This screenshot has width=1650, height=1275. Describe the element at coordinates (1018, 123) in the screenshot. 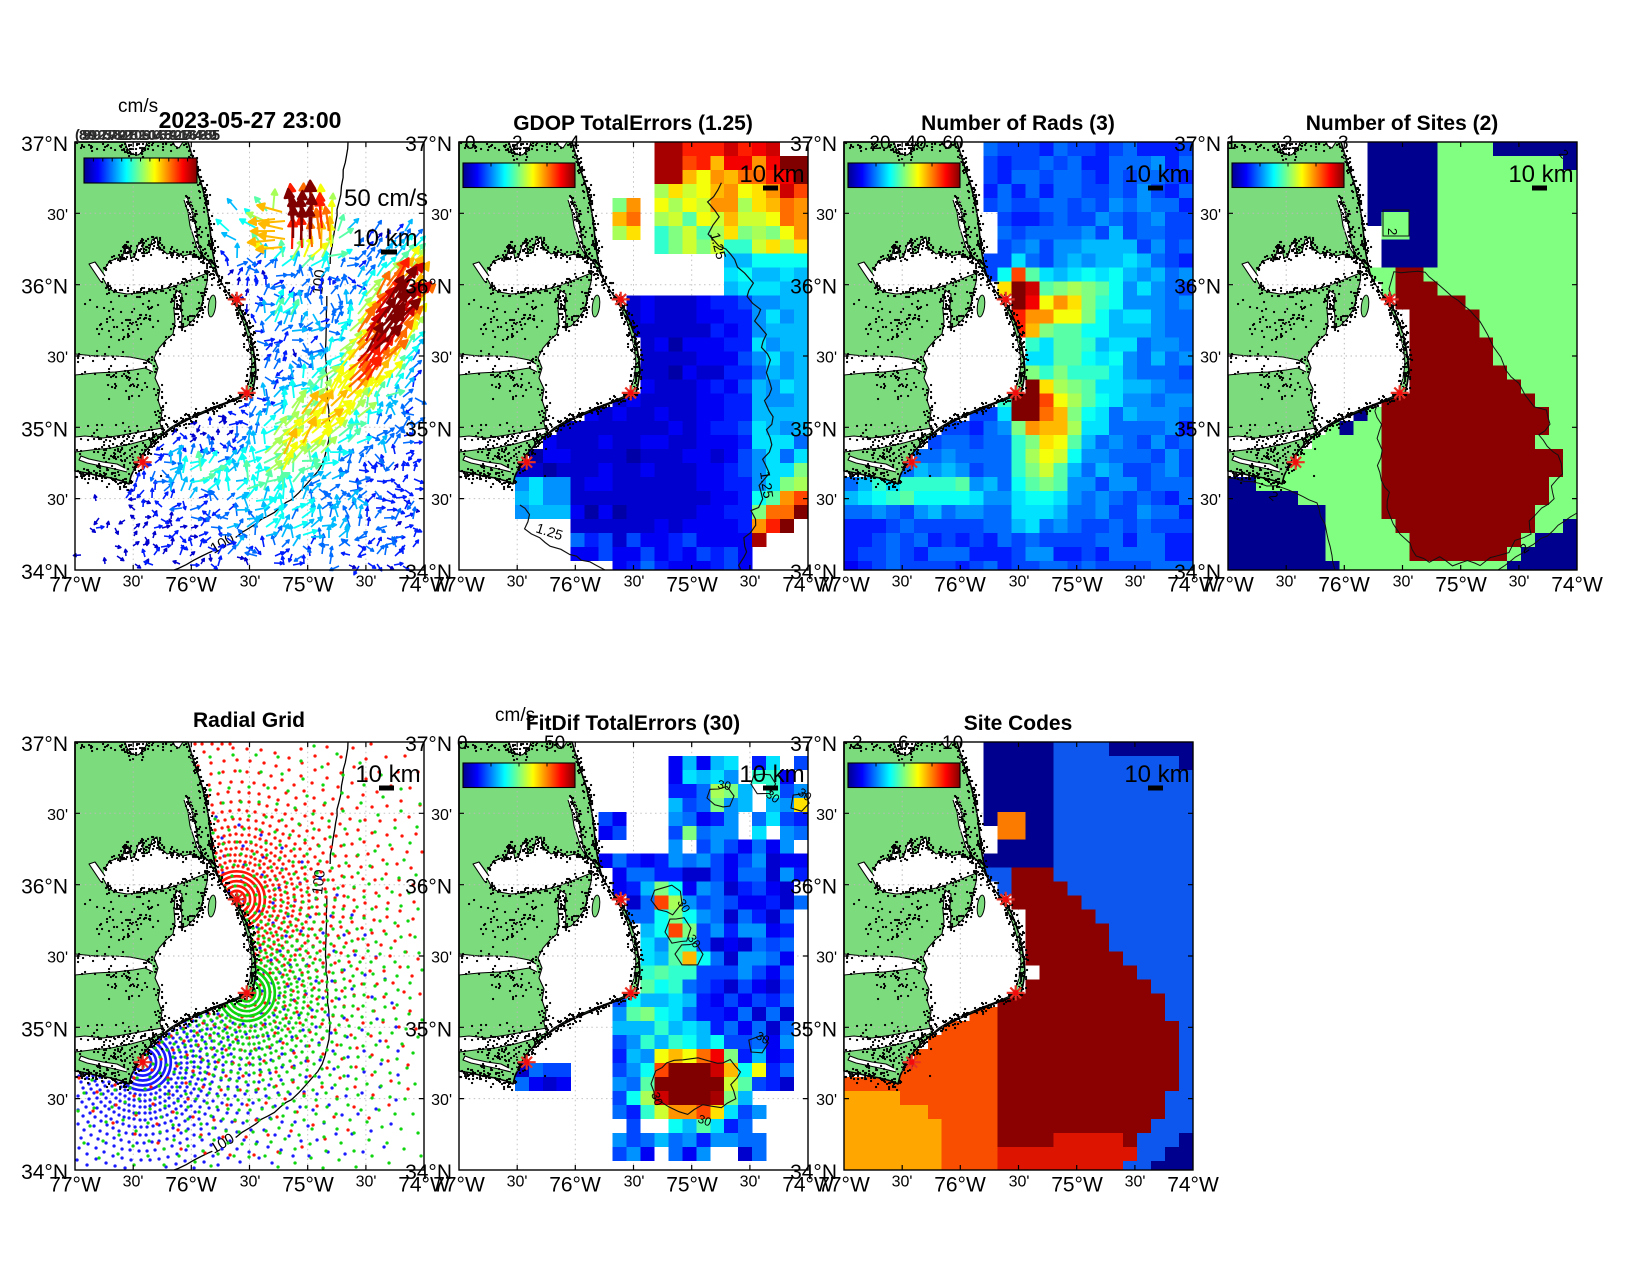

I see `svg-text: Number of Rads (3)` at that location.